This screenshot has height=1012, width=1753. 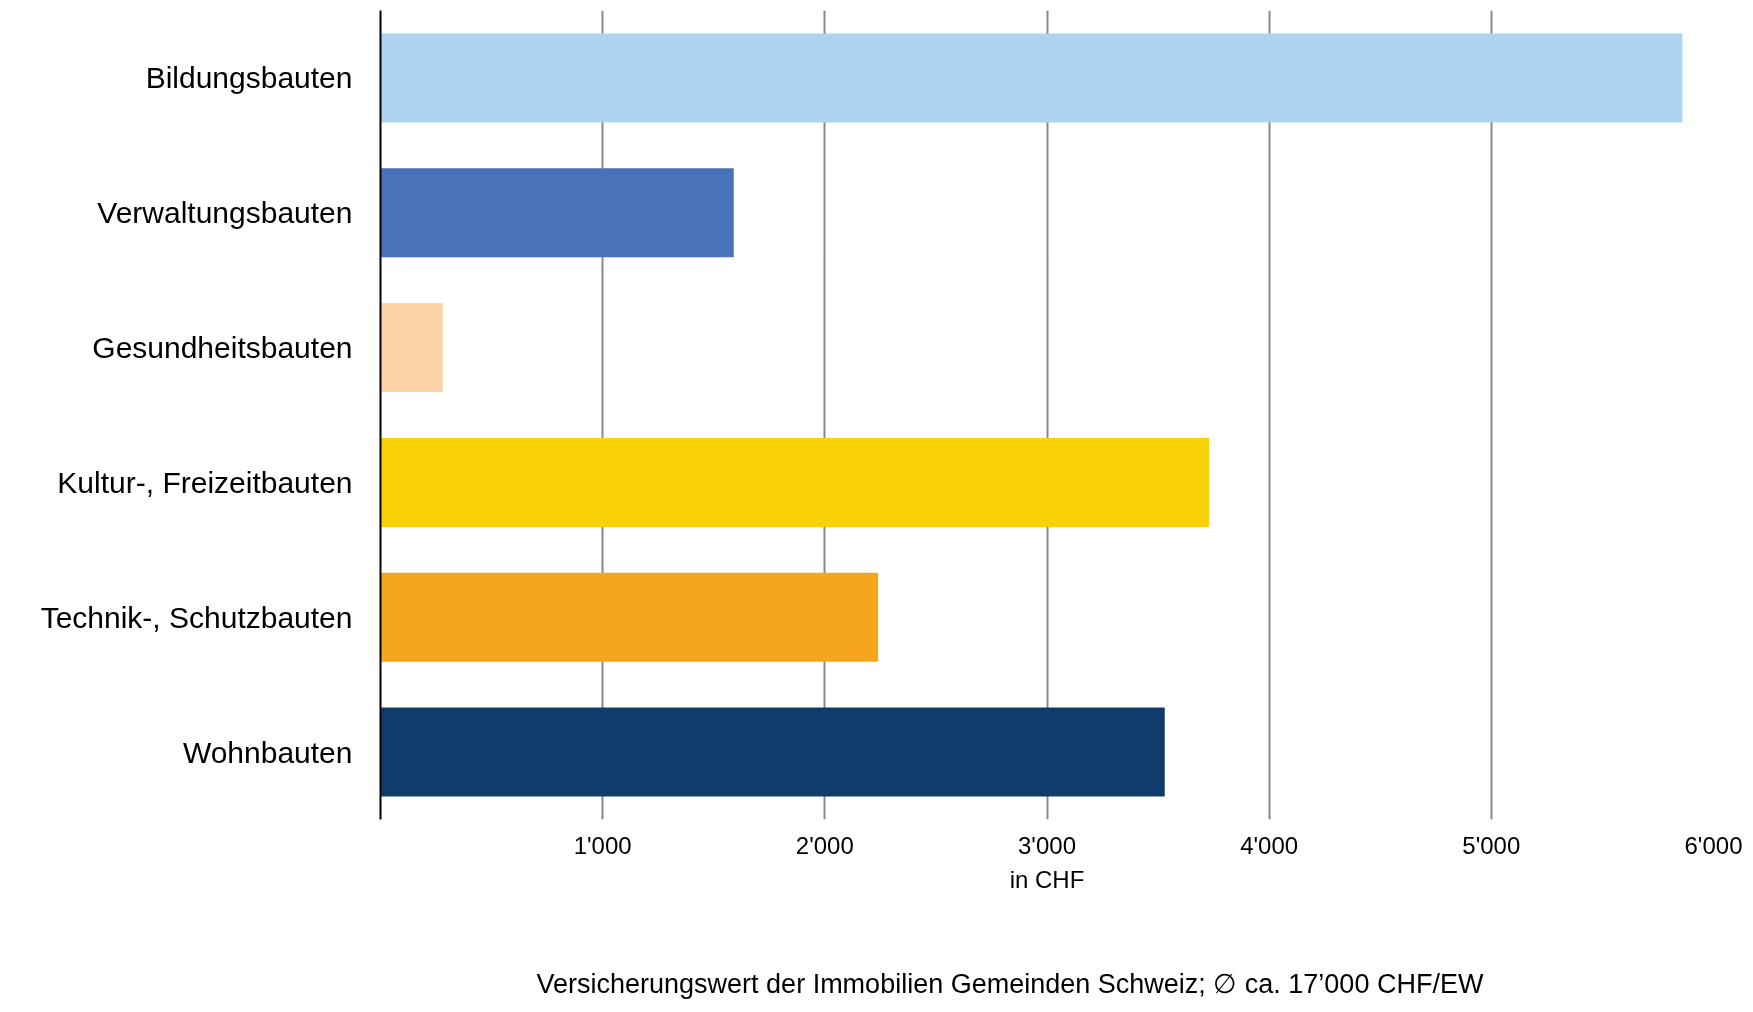 What do you see at coordinates (1047, 879) in the screenshot?
I see `x-axis-title: in CHF` at bounding box center [1047, 879].